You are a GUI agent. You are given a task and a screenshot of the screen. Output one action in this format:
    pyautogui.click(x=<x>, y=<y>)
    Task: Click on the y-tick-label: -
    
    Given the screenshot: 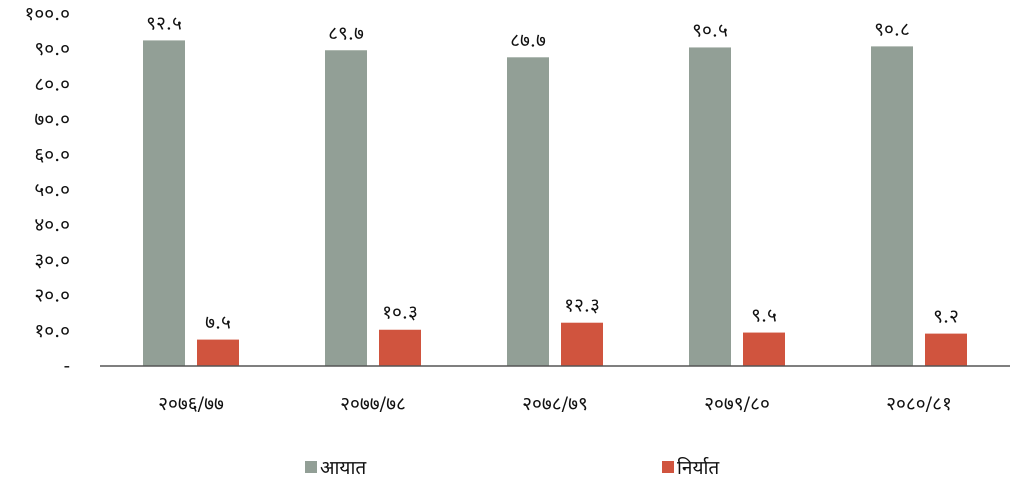 What is the action you would take?
    pyautogui.click(x=67, y=366)
    